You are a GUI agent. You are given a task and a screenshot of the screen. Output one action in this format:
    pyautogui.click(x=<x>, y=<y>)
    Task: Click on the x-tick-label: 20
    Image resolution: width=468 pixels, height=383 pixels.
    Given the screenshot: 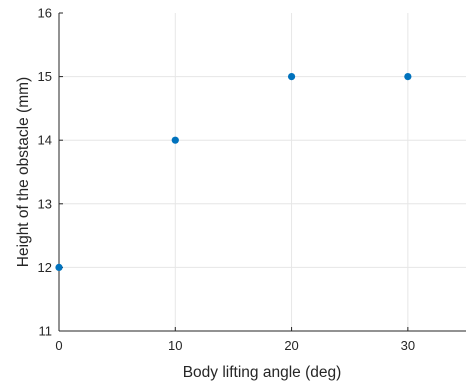 What is the action you would take?
    pyautogui.click(x=291, y=345)
    